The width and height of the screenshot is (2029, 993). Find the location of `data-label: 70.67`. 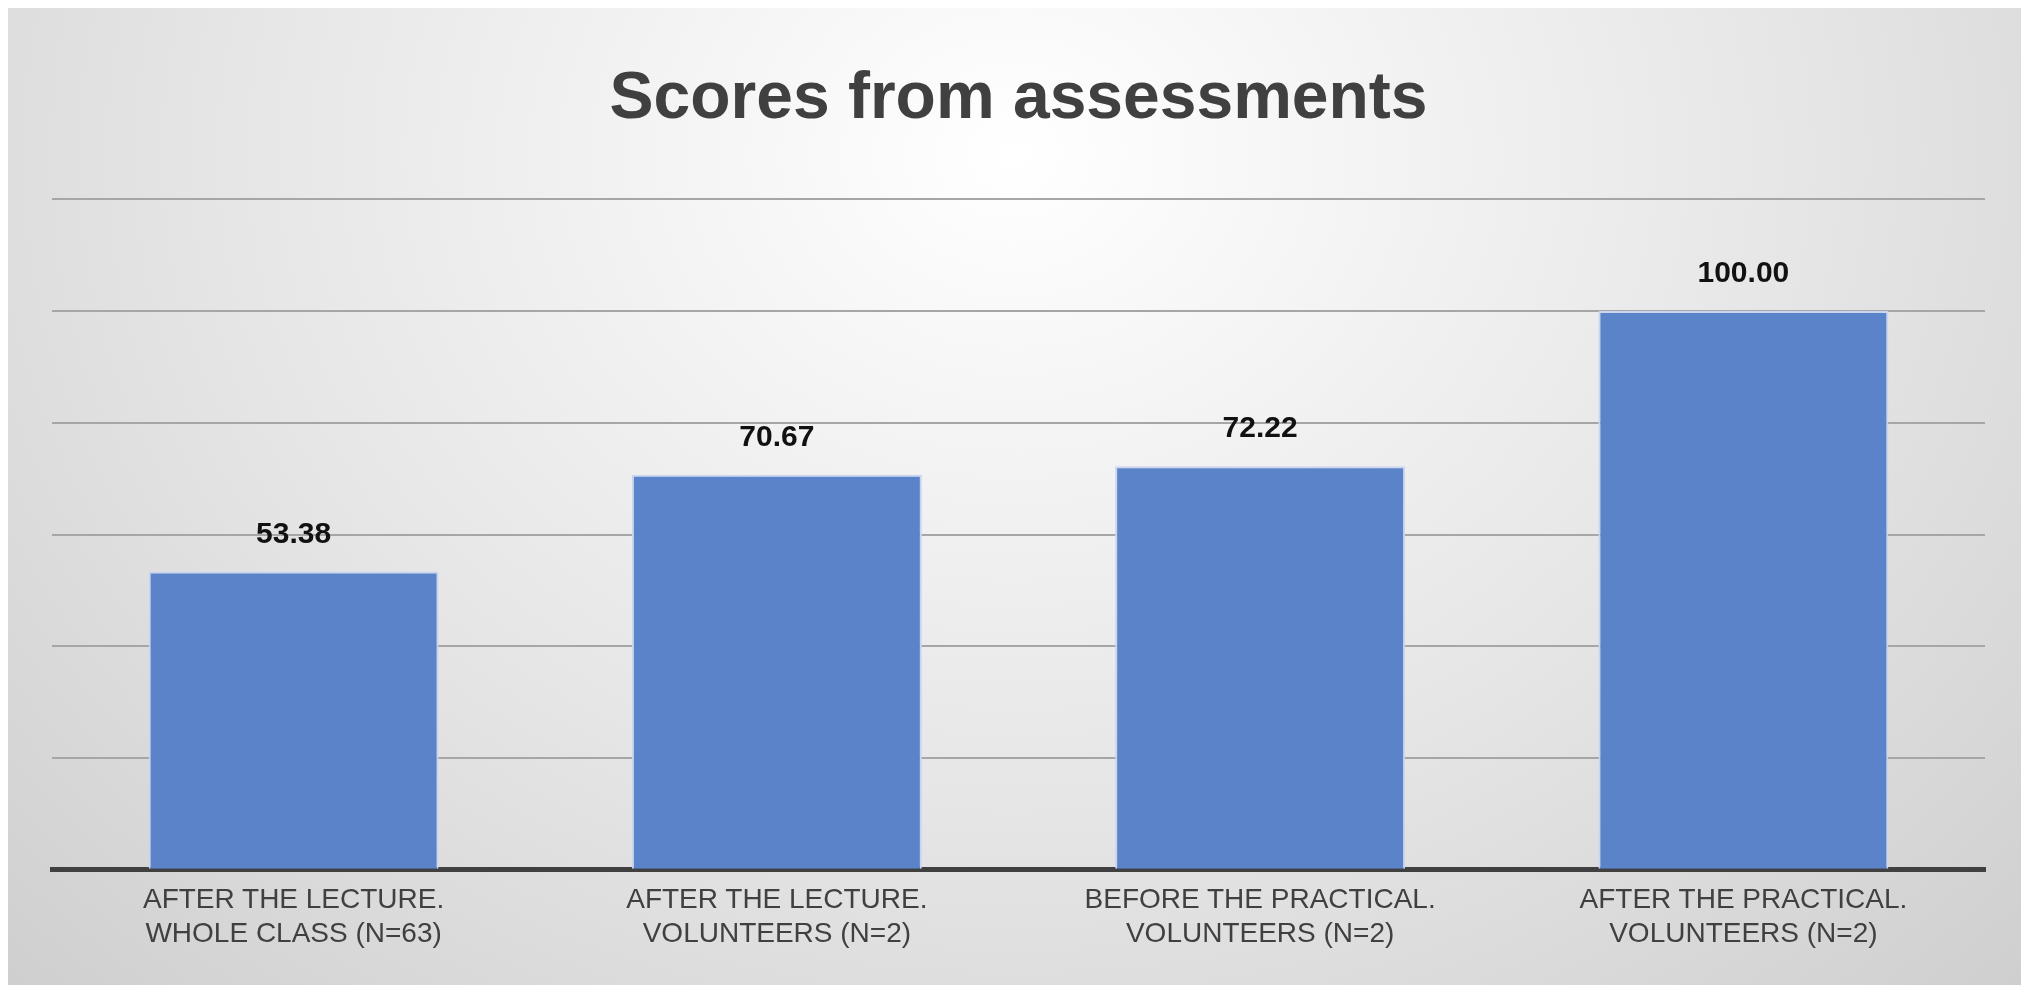

data-label: 70.67 is located at coordinates (777, 436).